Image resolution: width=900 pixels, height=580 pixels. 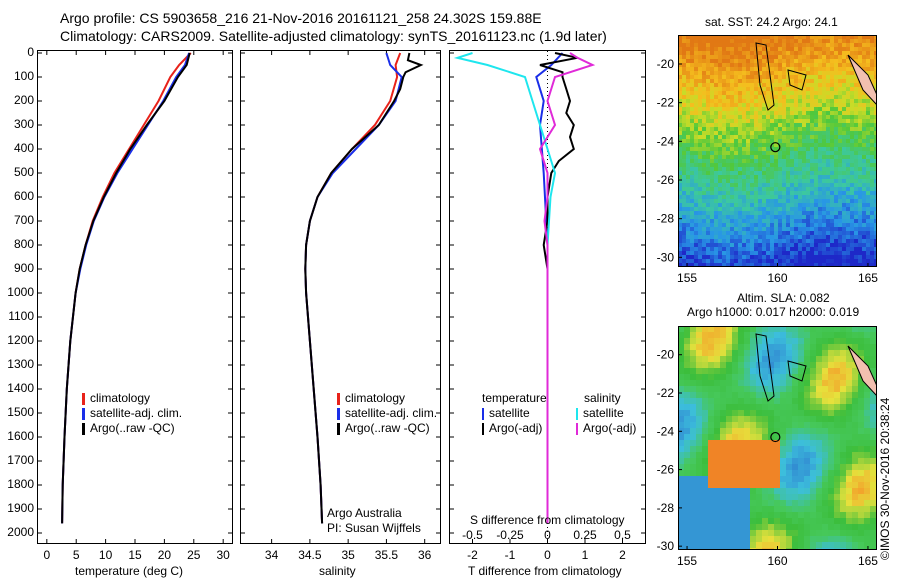 I want to click on satellite-swatch, so click(x=338, y=413).